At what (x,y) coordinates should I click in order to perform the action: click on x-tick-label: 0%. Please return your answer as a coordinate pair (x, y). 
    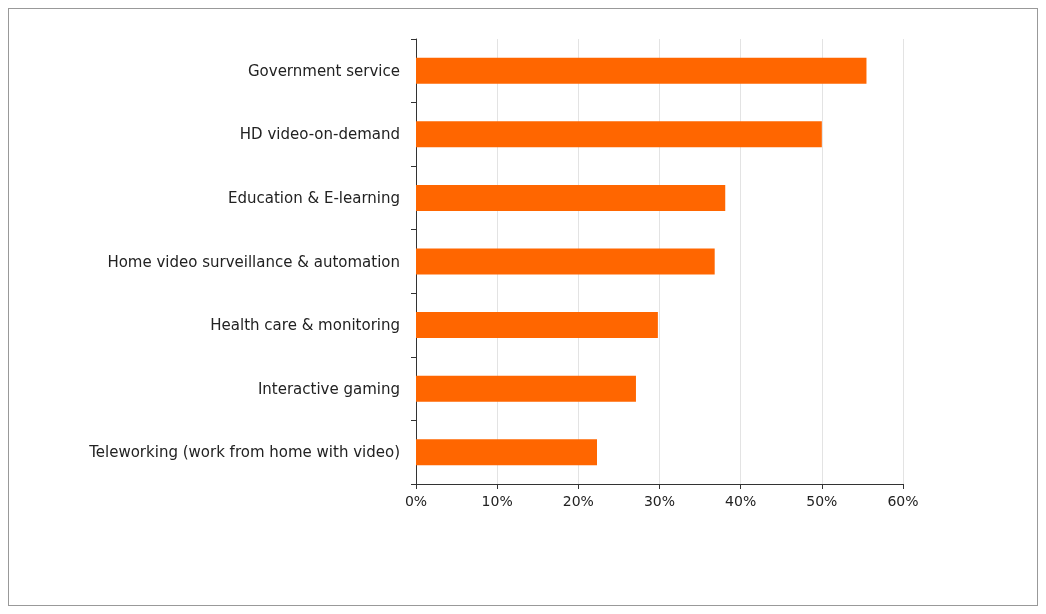
    Looking at the image, I should click on (416, 501).